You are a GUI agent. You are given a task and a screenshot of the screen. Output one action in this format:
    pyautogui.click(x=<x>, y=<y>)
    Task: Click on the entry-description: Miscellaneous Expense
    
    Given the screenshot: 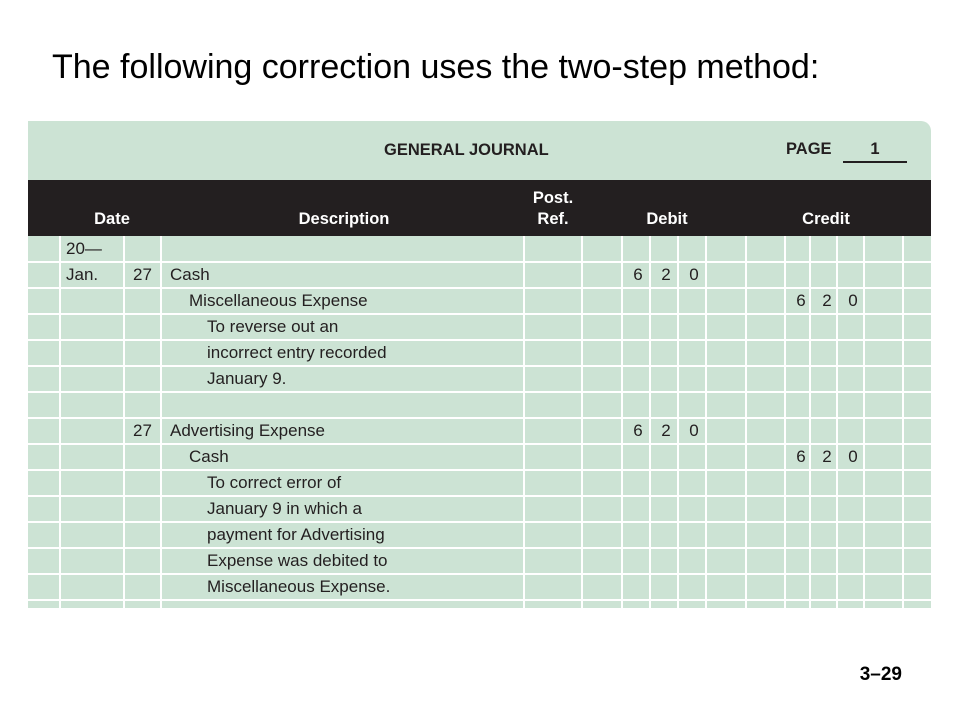 What is the action you would take?
    pyautogui.click(x=278, y=300)
    